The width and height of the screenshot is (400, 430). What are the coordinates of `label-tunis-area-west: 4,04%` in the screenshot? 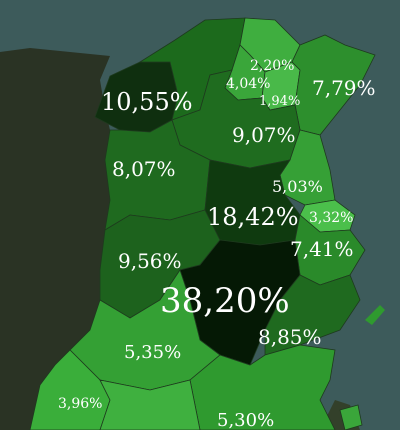 It's located at (248, 84).